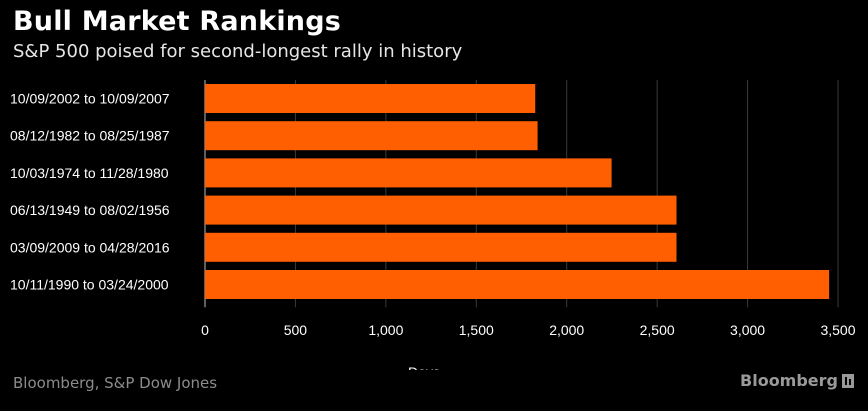 Image resolution: width=868 pixels, height=411 pixels. What do you see at coordinates (385, 330) in the screenshot?
I see `x-tick-label: 1,000` at bounding box center [385, 330].